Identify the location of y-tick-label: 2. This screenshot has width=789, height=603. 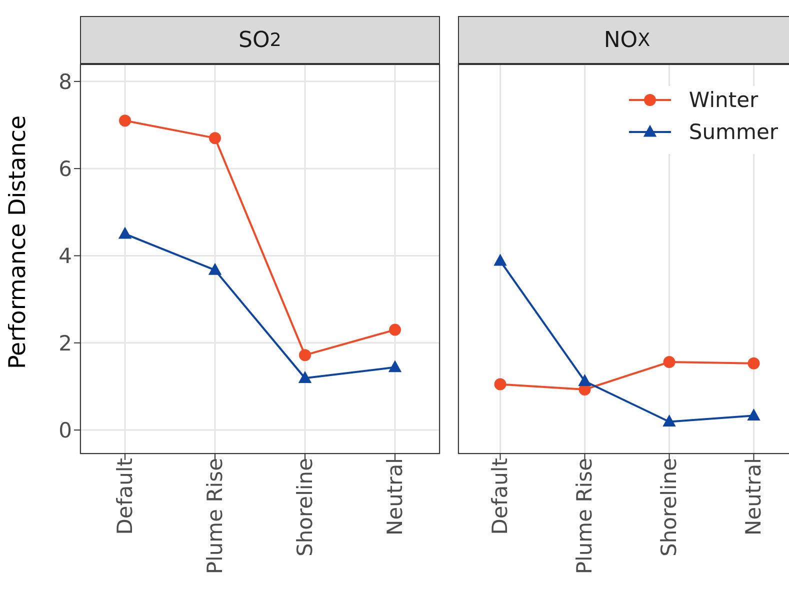
(65, 343).